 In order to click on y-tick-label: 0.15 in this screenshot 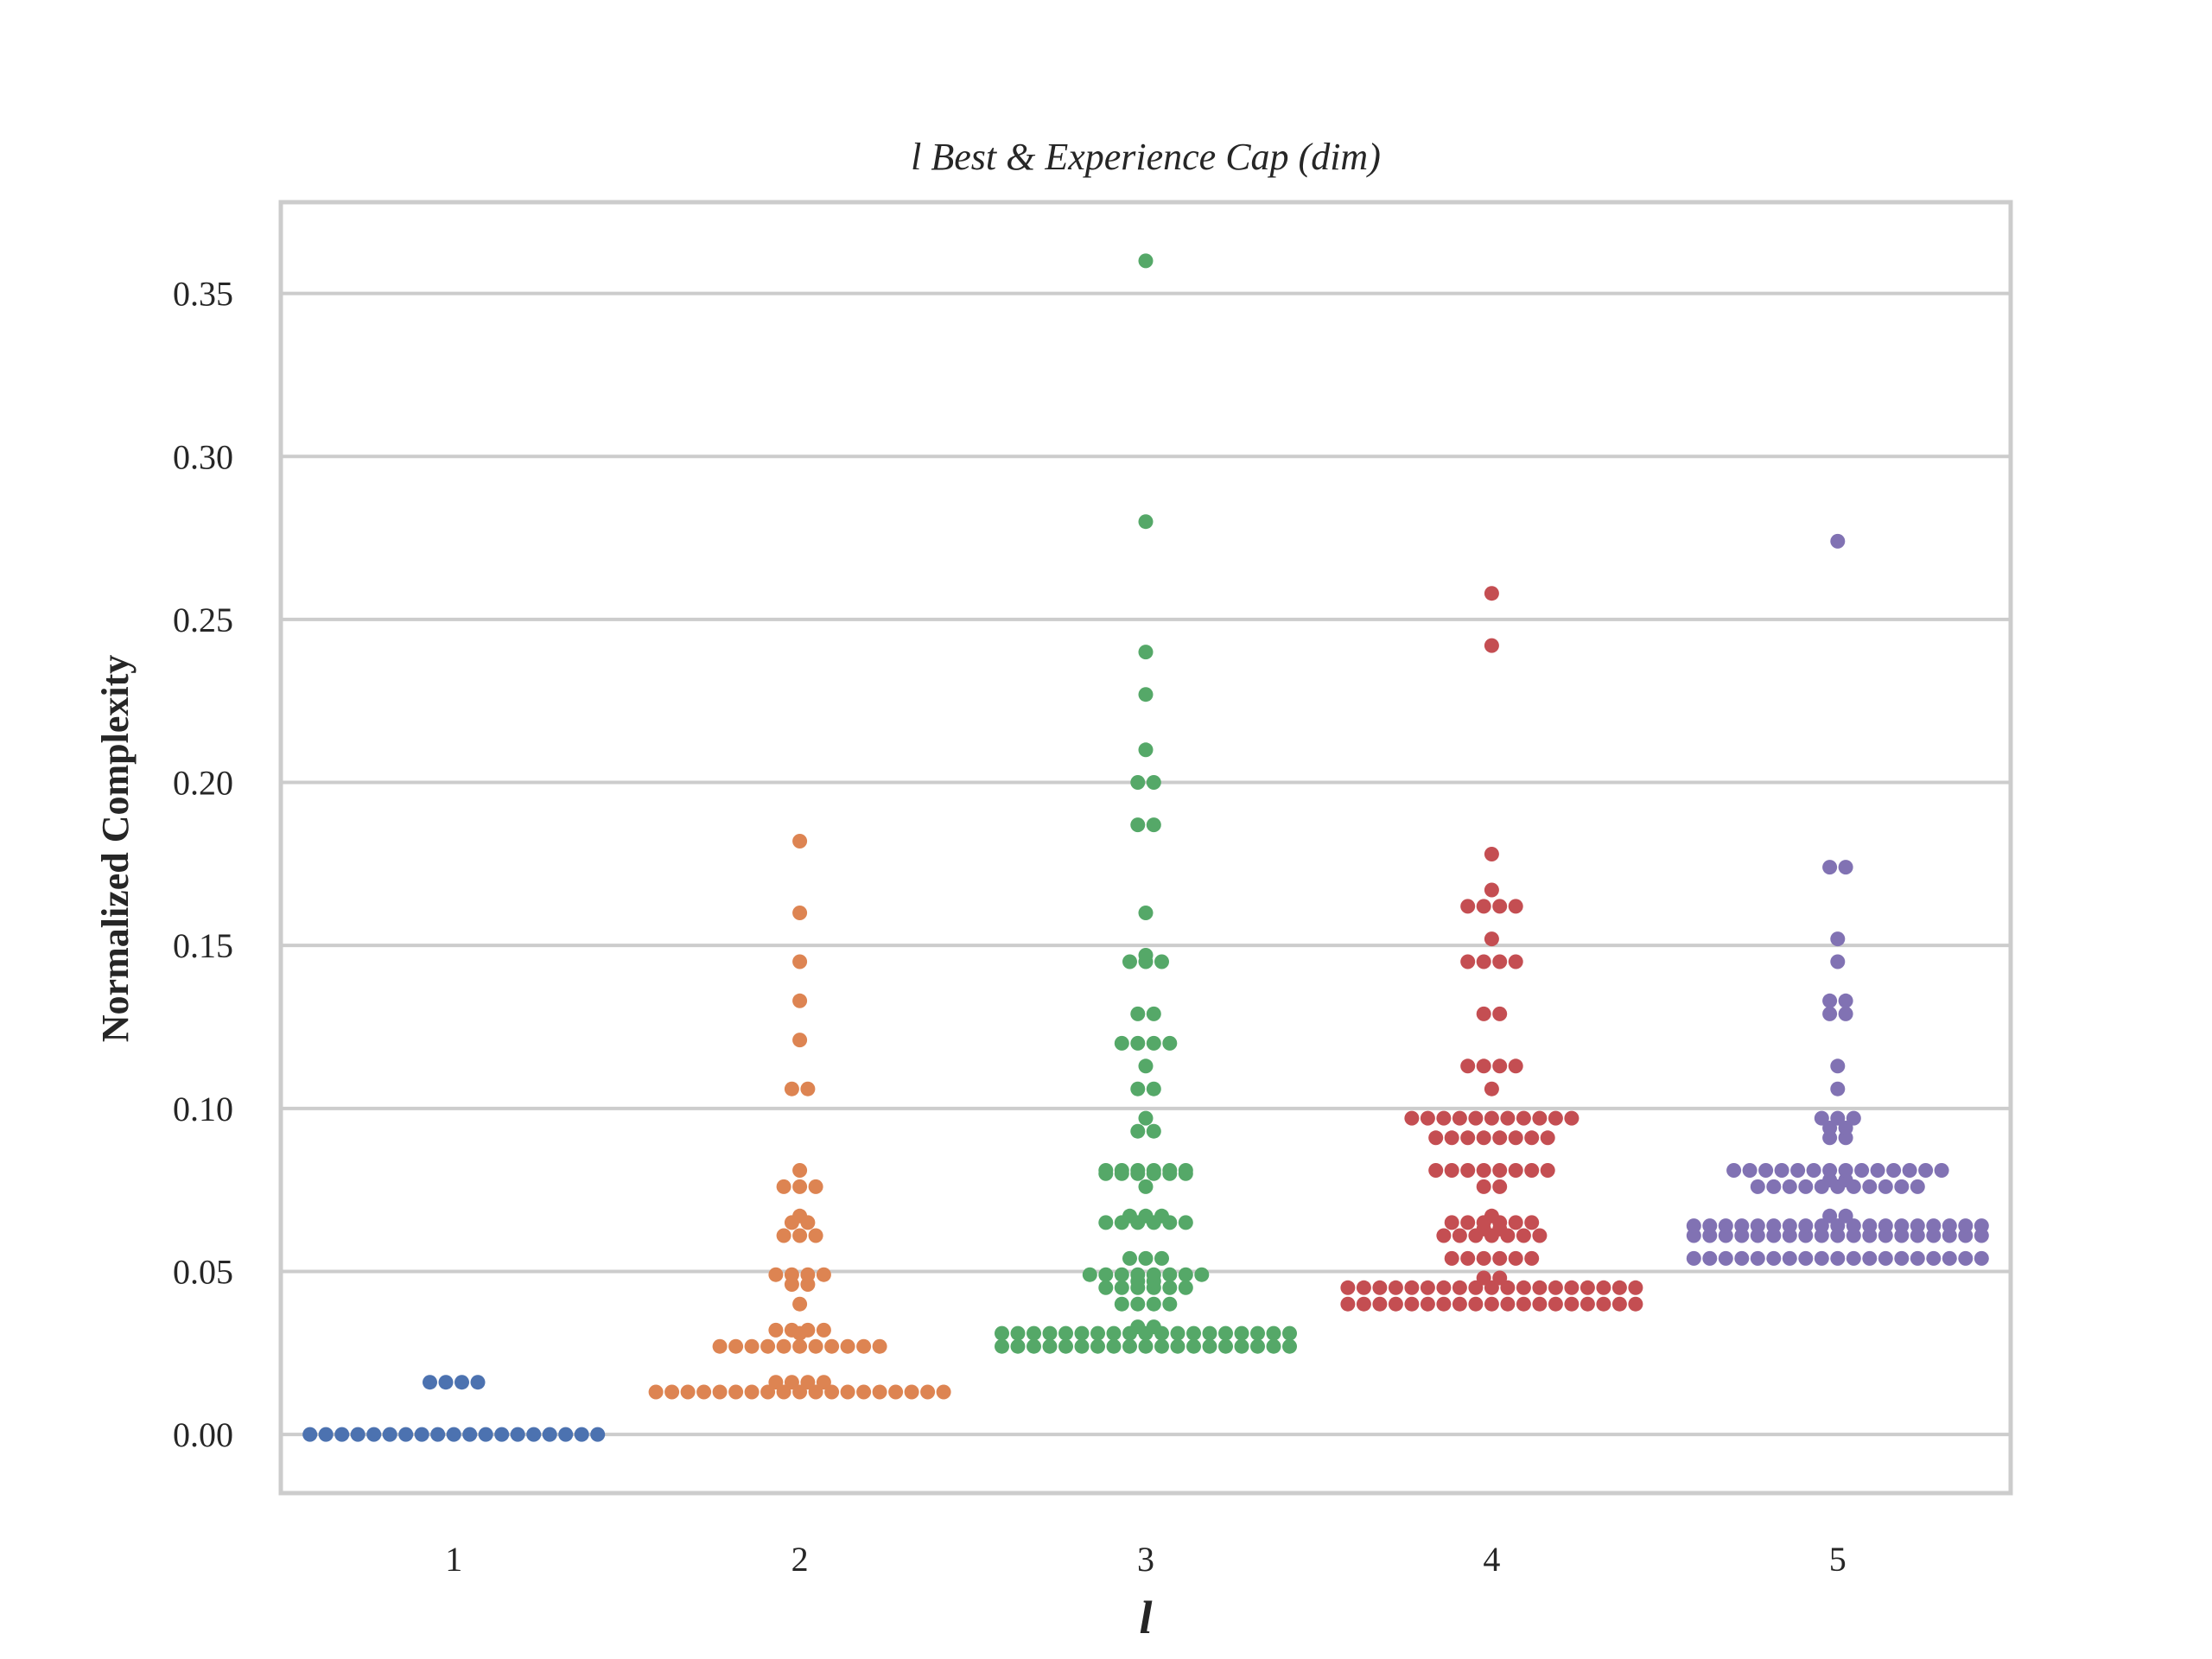, I will do `click(203, 945)`.